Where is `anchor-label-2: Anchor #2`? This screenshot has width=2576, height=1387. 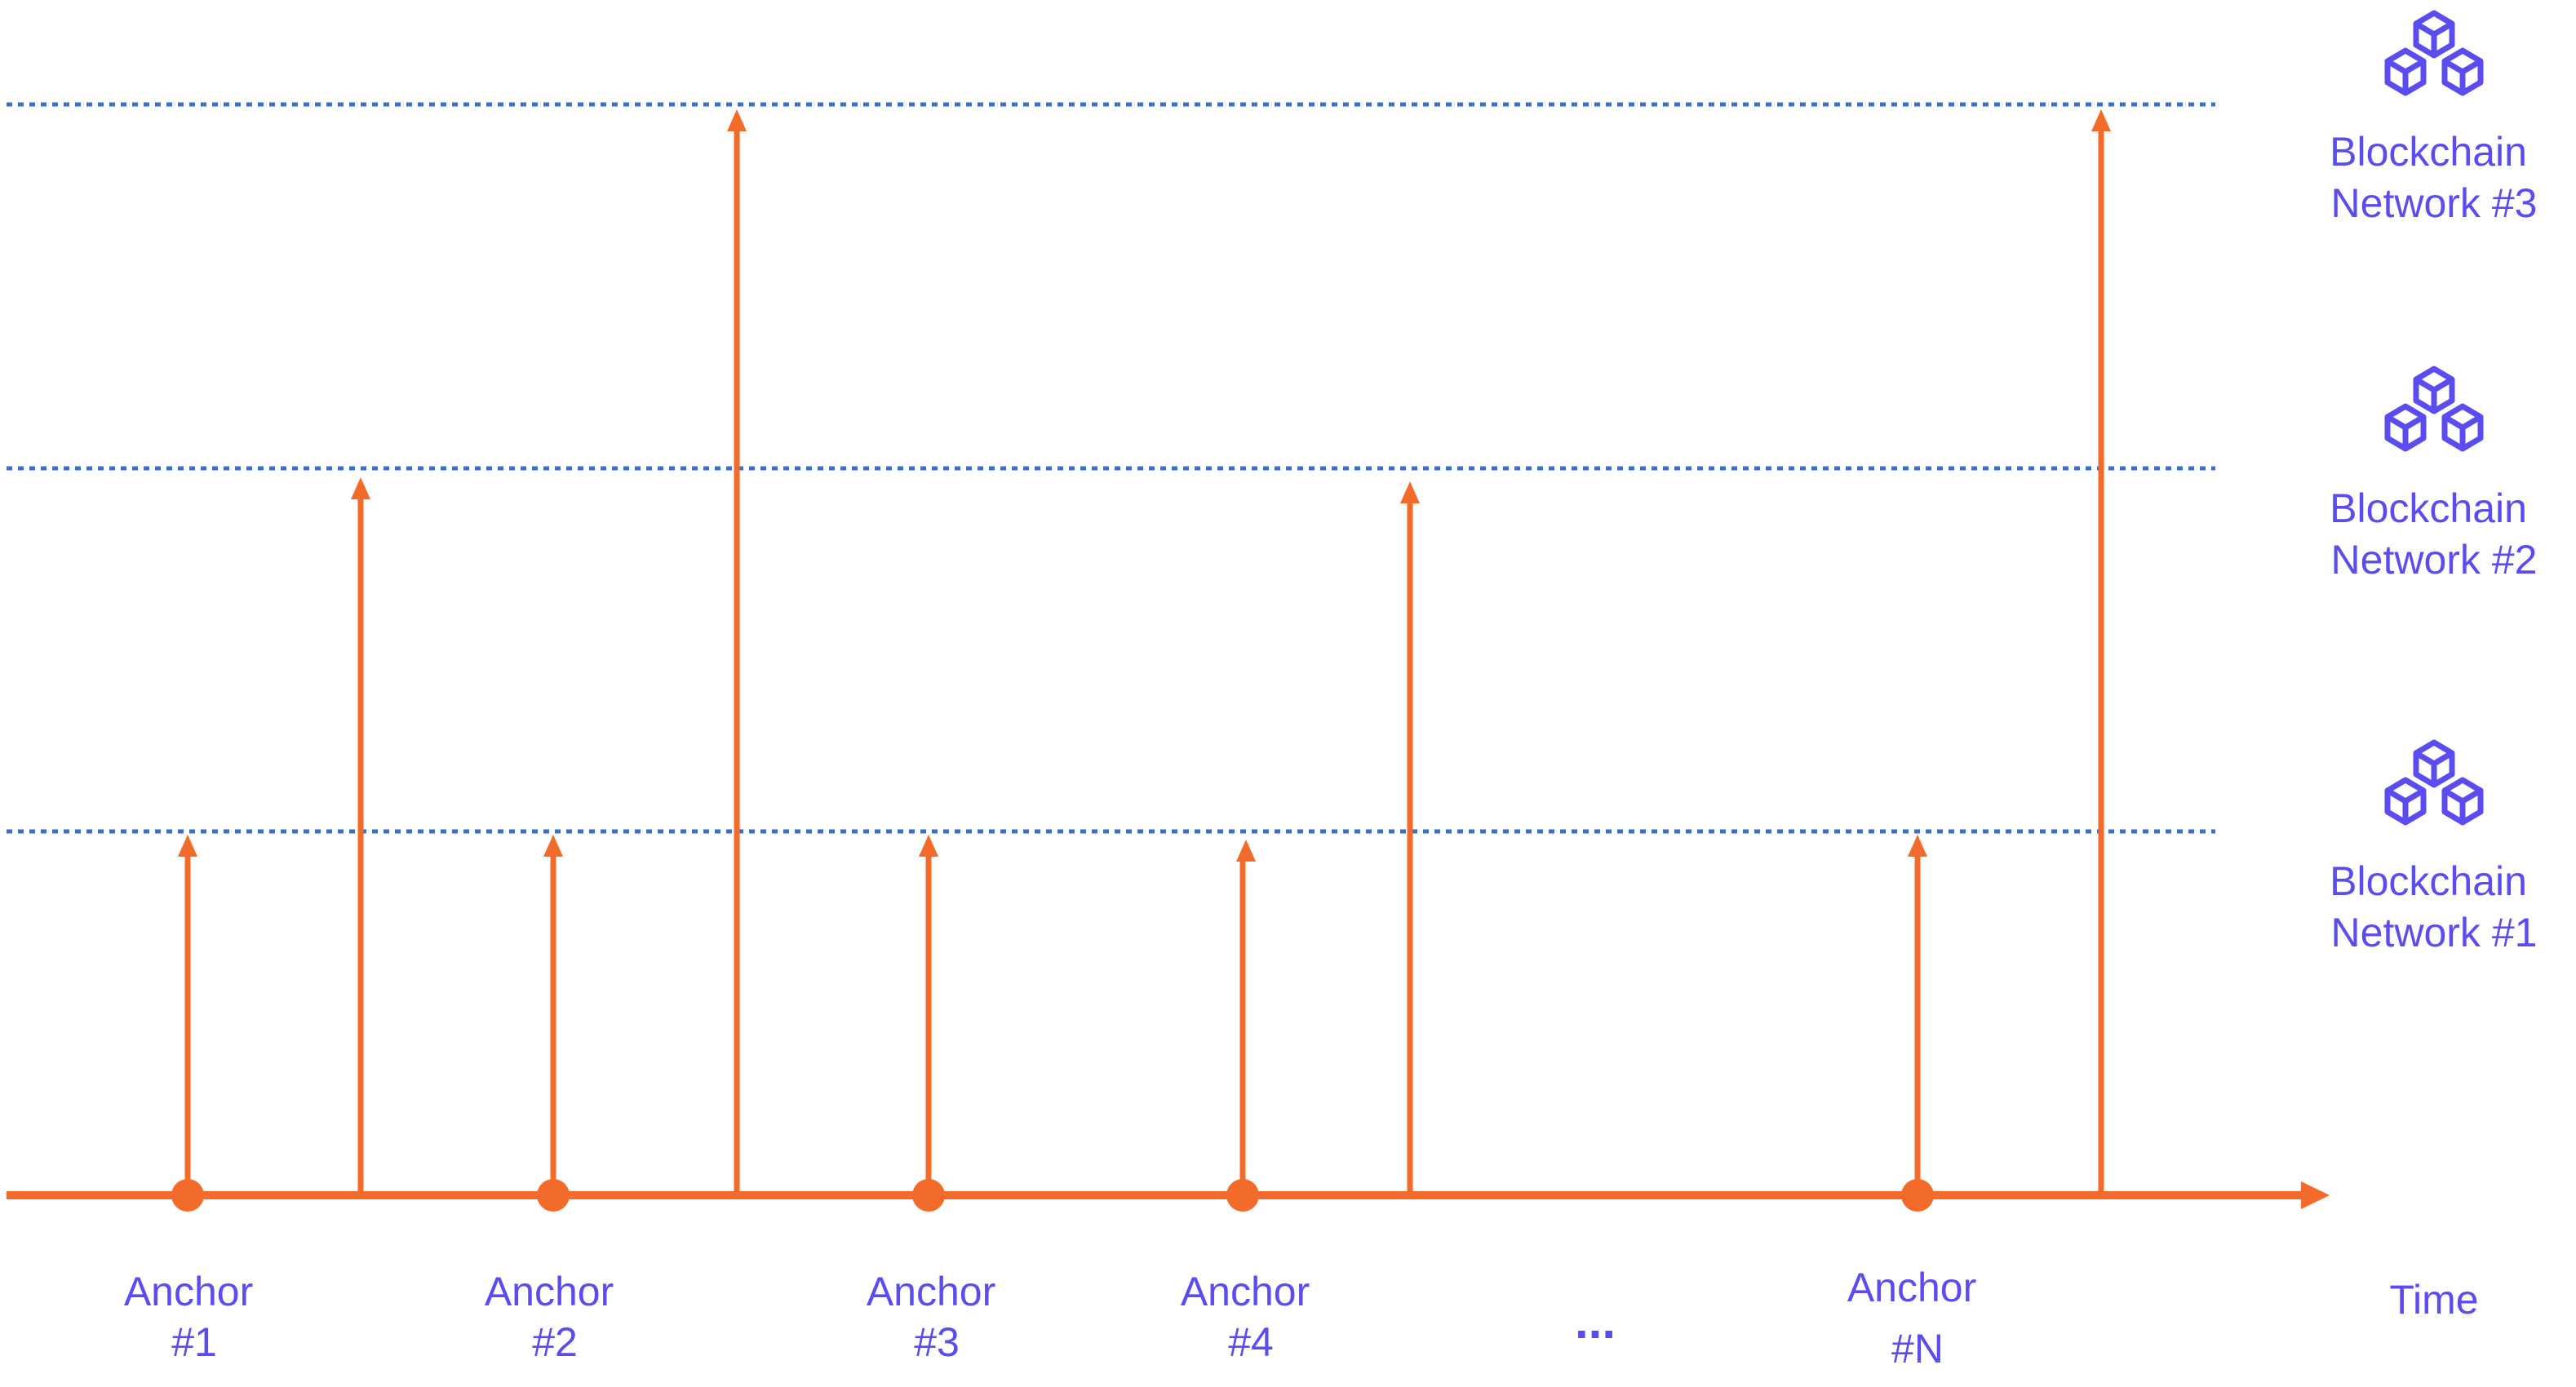
anchor-label-2: Anchor #2 is located at coordinates (555, 1317).